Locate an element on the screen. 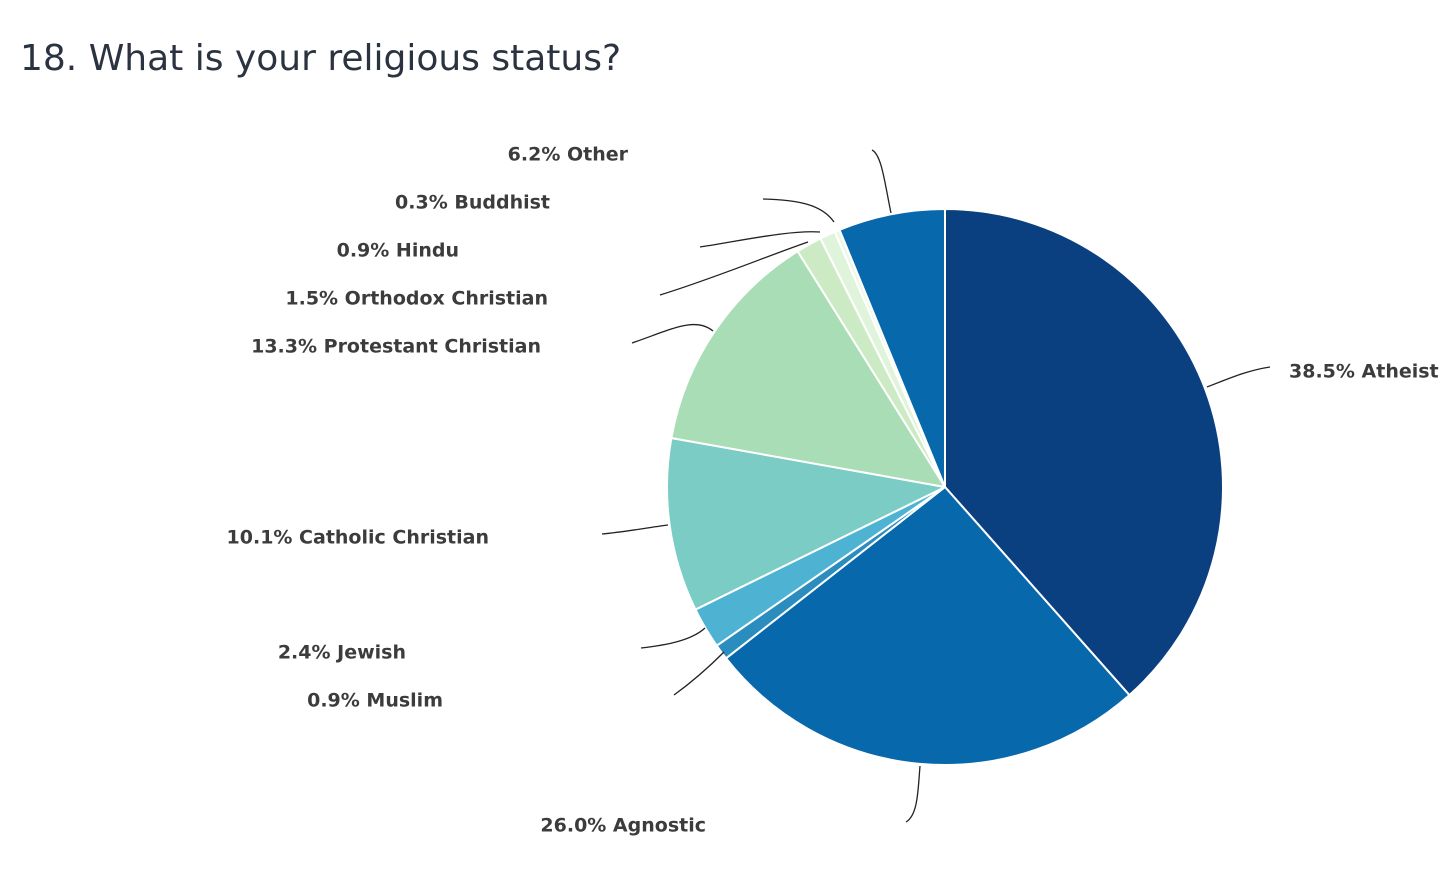 The image size is (1456, 885). slice-label: 0.9% Hindu is located at coordinates (398, 251).